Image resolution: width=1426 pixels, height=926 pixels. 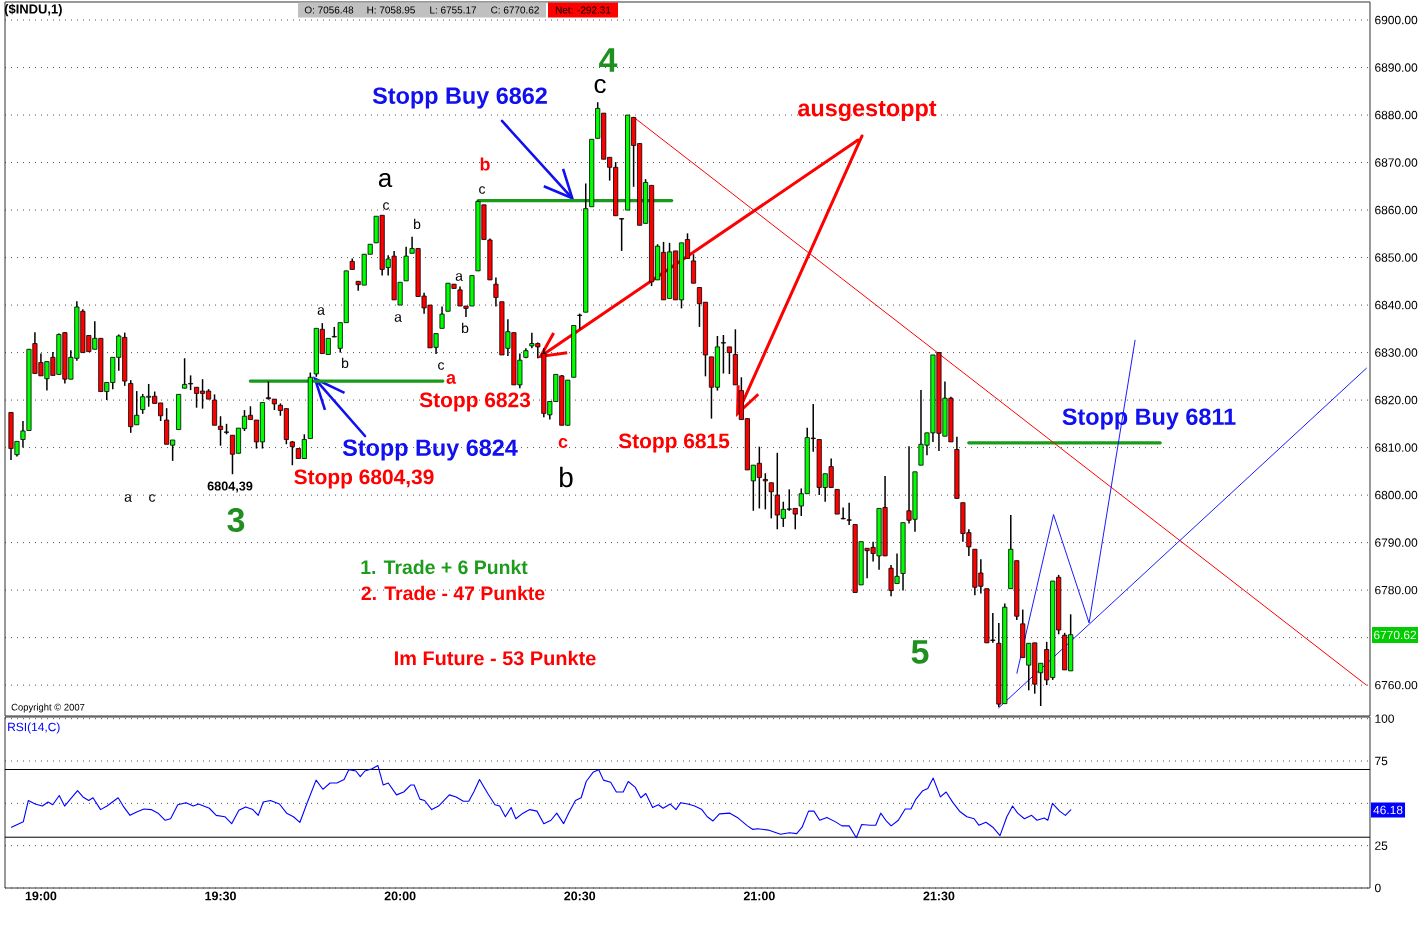 What do you see at coordinates (541, 801) in the screenshot?
I see `line-series` at bounding box center [541, 801].